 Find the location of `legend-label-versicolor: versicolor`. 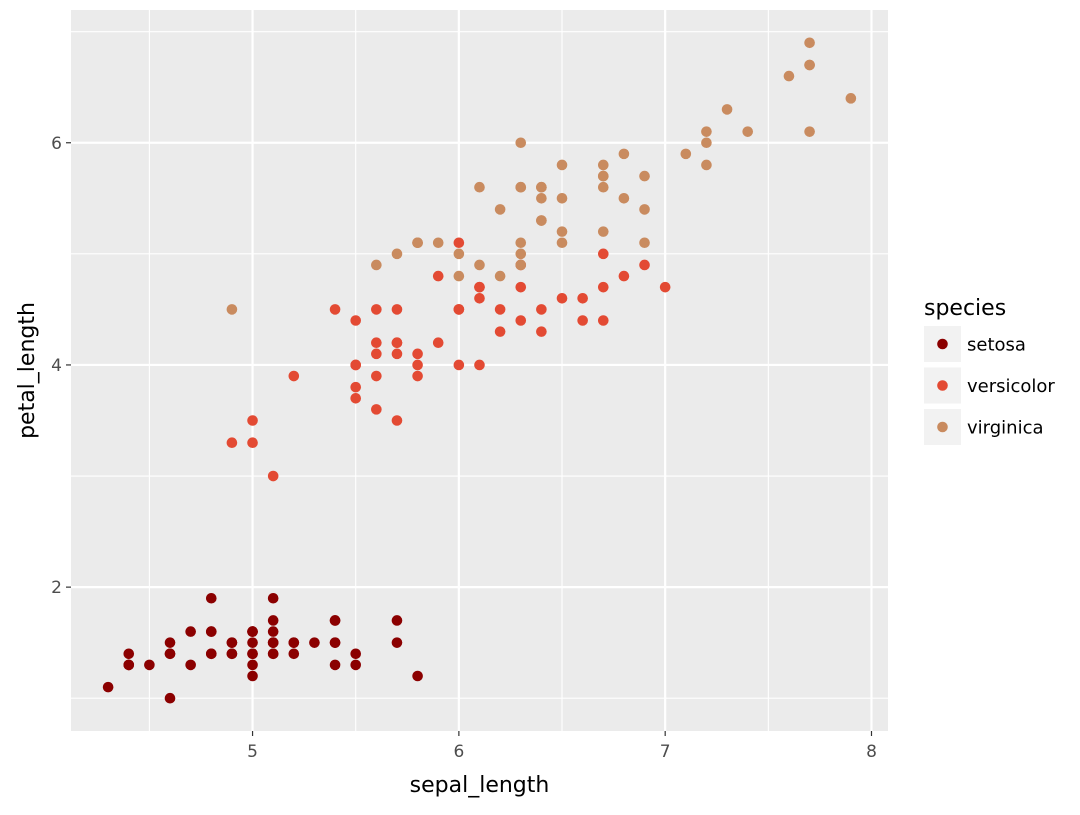

legend-label-versicolor: versicolor is located at coordinates (1011, 386).